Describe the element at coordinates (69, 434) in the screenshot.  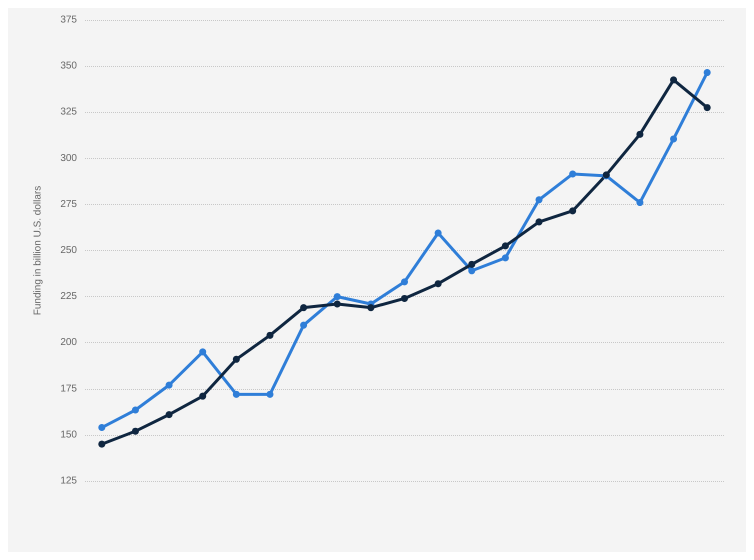
I see `y-tick-label: 150` at that location.